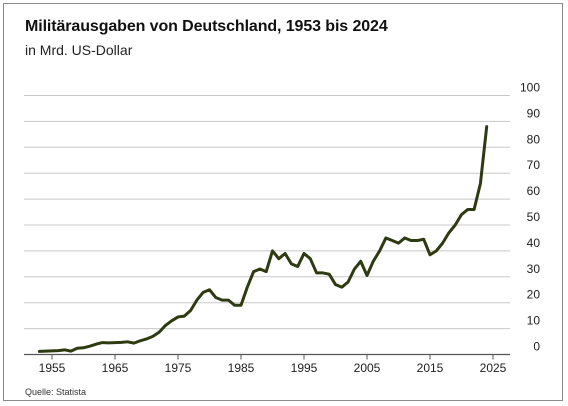 The image size is (568, 406). What do you see at coordinates (56, 392) in the screenshot?
I see `source-note: Quelle: Statista` at bounding box center [56, 392].